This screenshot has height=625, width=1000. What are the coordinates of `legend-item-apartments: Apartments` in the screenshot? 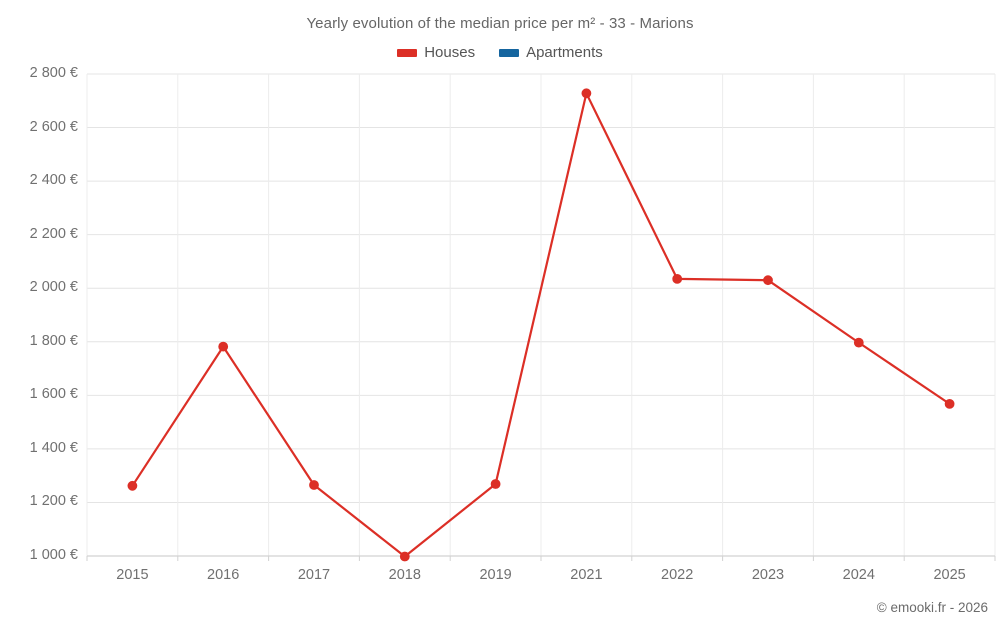 It's located at (551, 52).